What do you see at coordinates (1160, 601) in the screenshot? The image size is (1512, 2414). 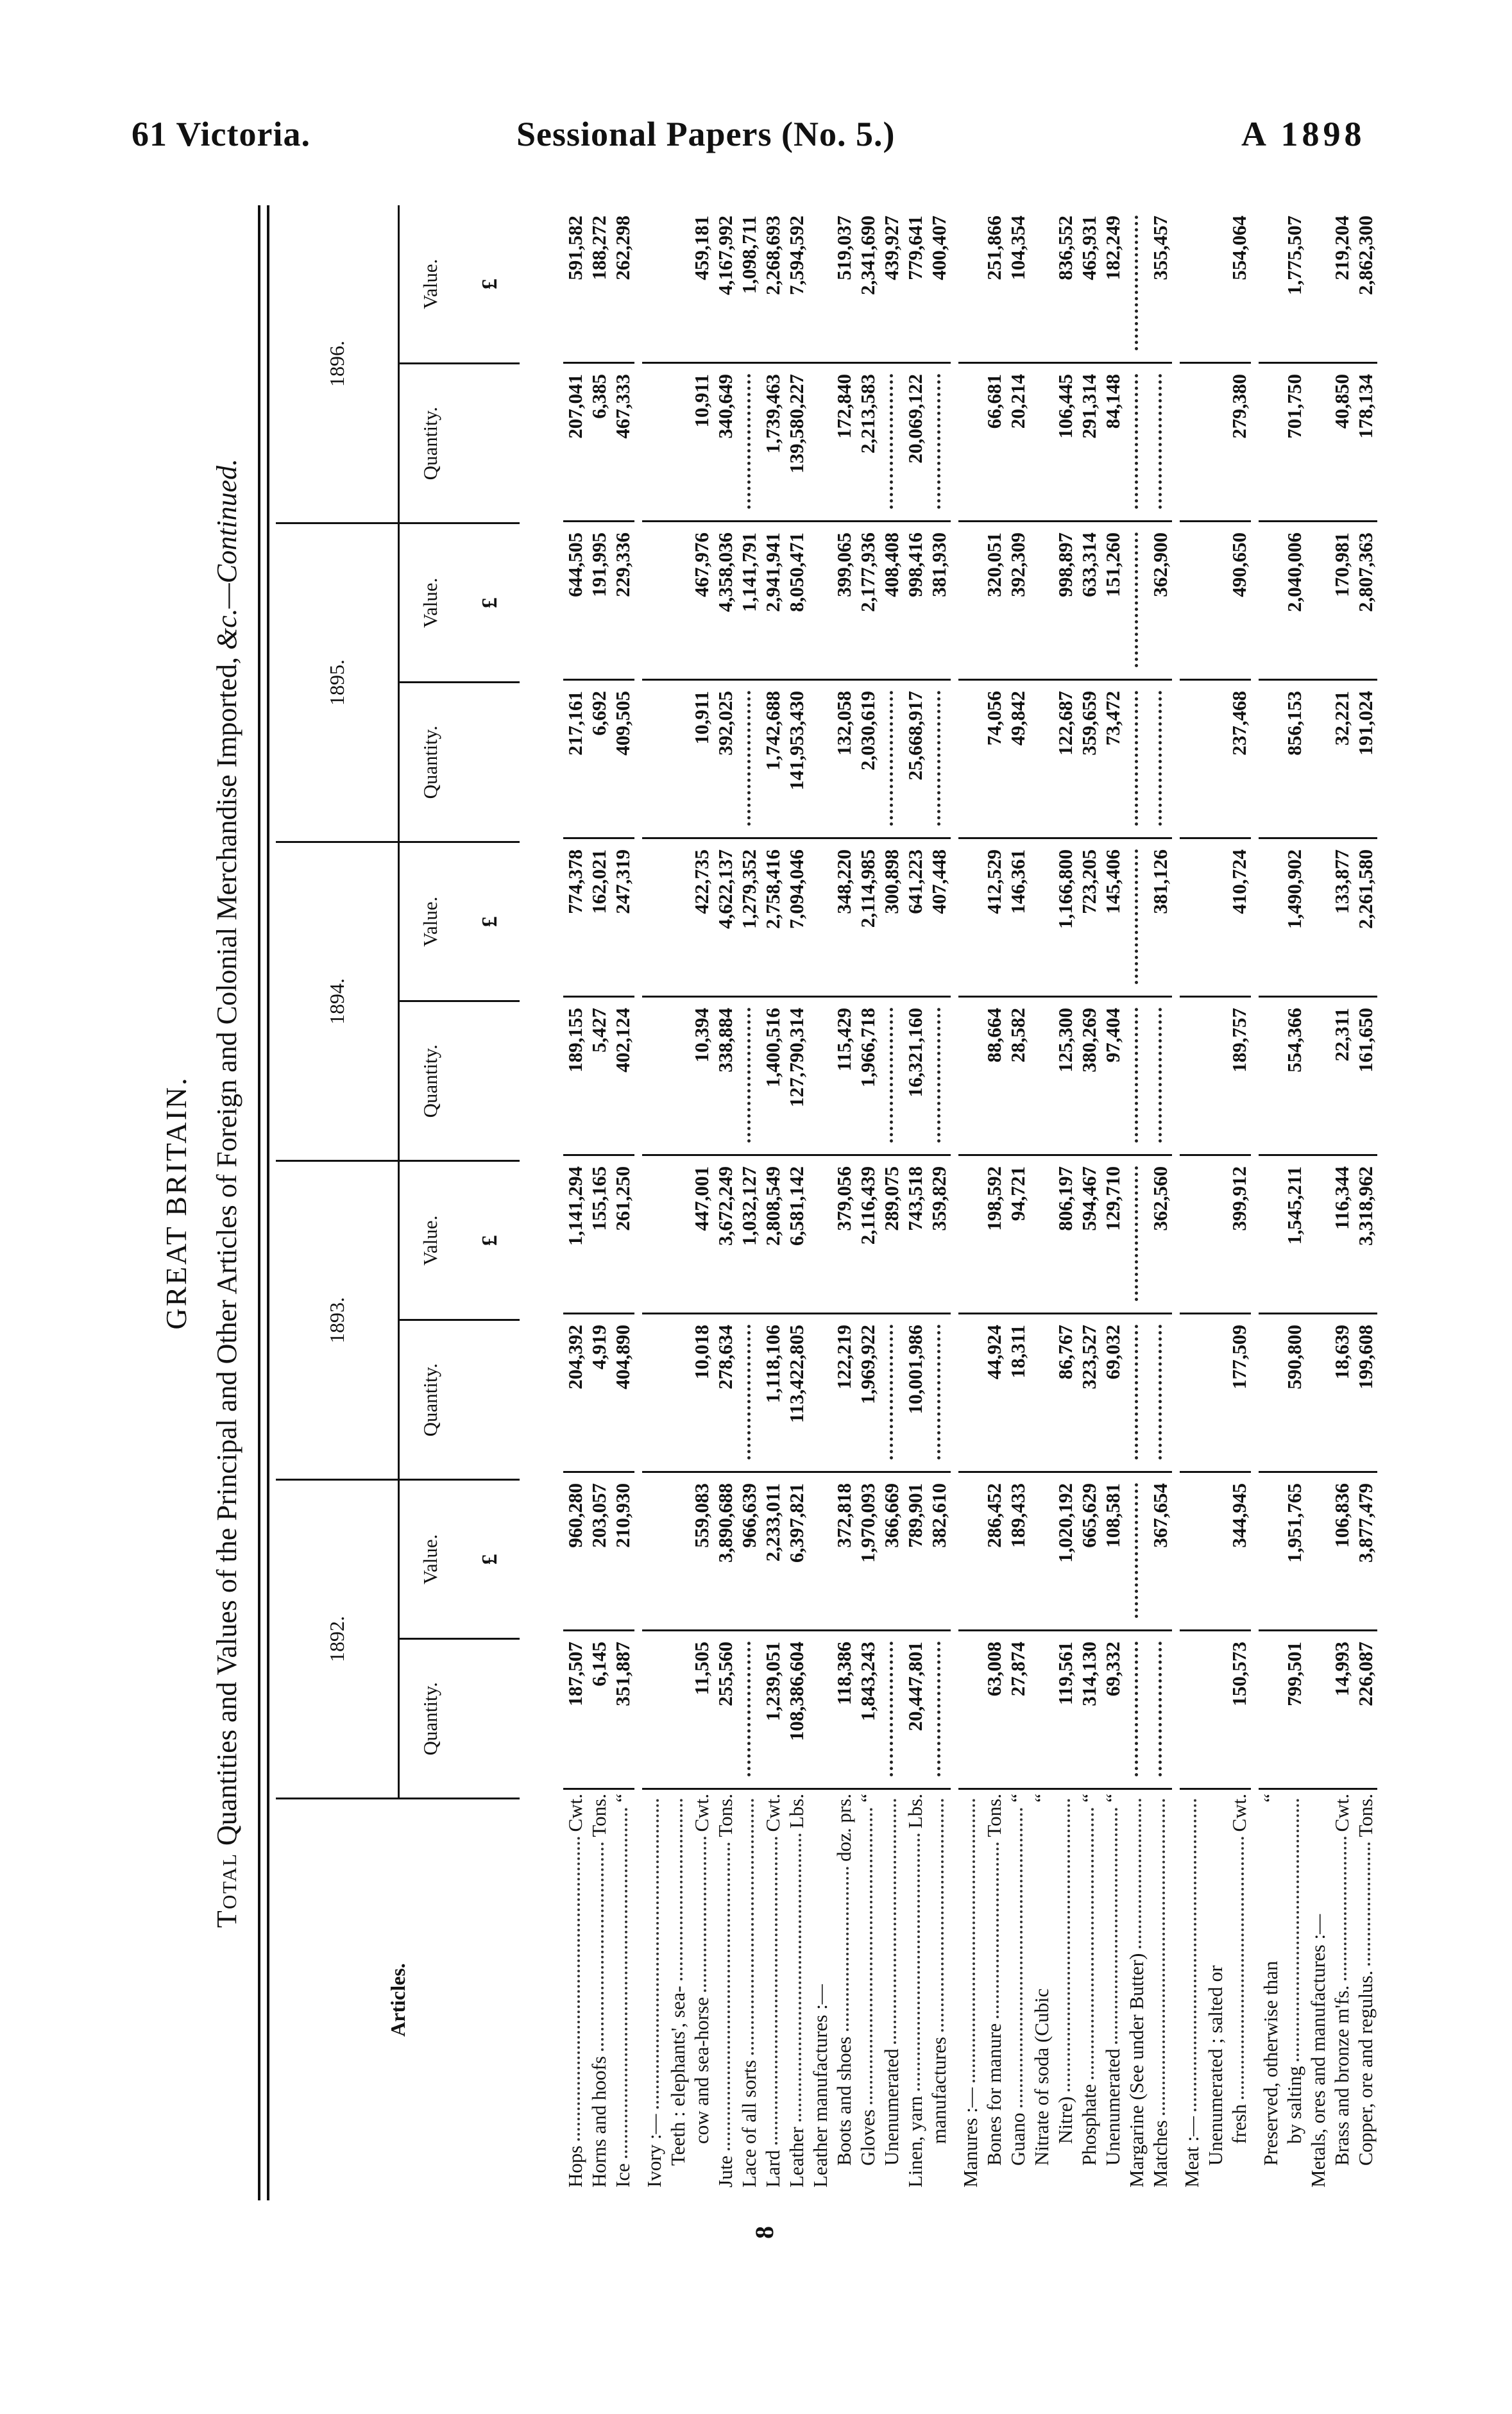 I see `value-cell: 362,900` at bounding box center [1160, 601].